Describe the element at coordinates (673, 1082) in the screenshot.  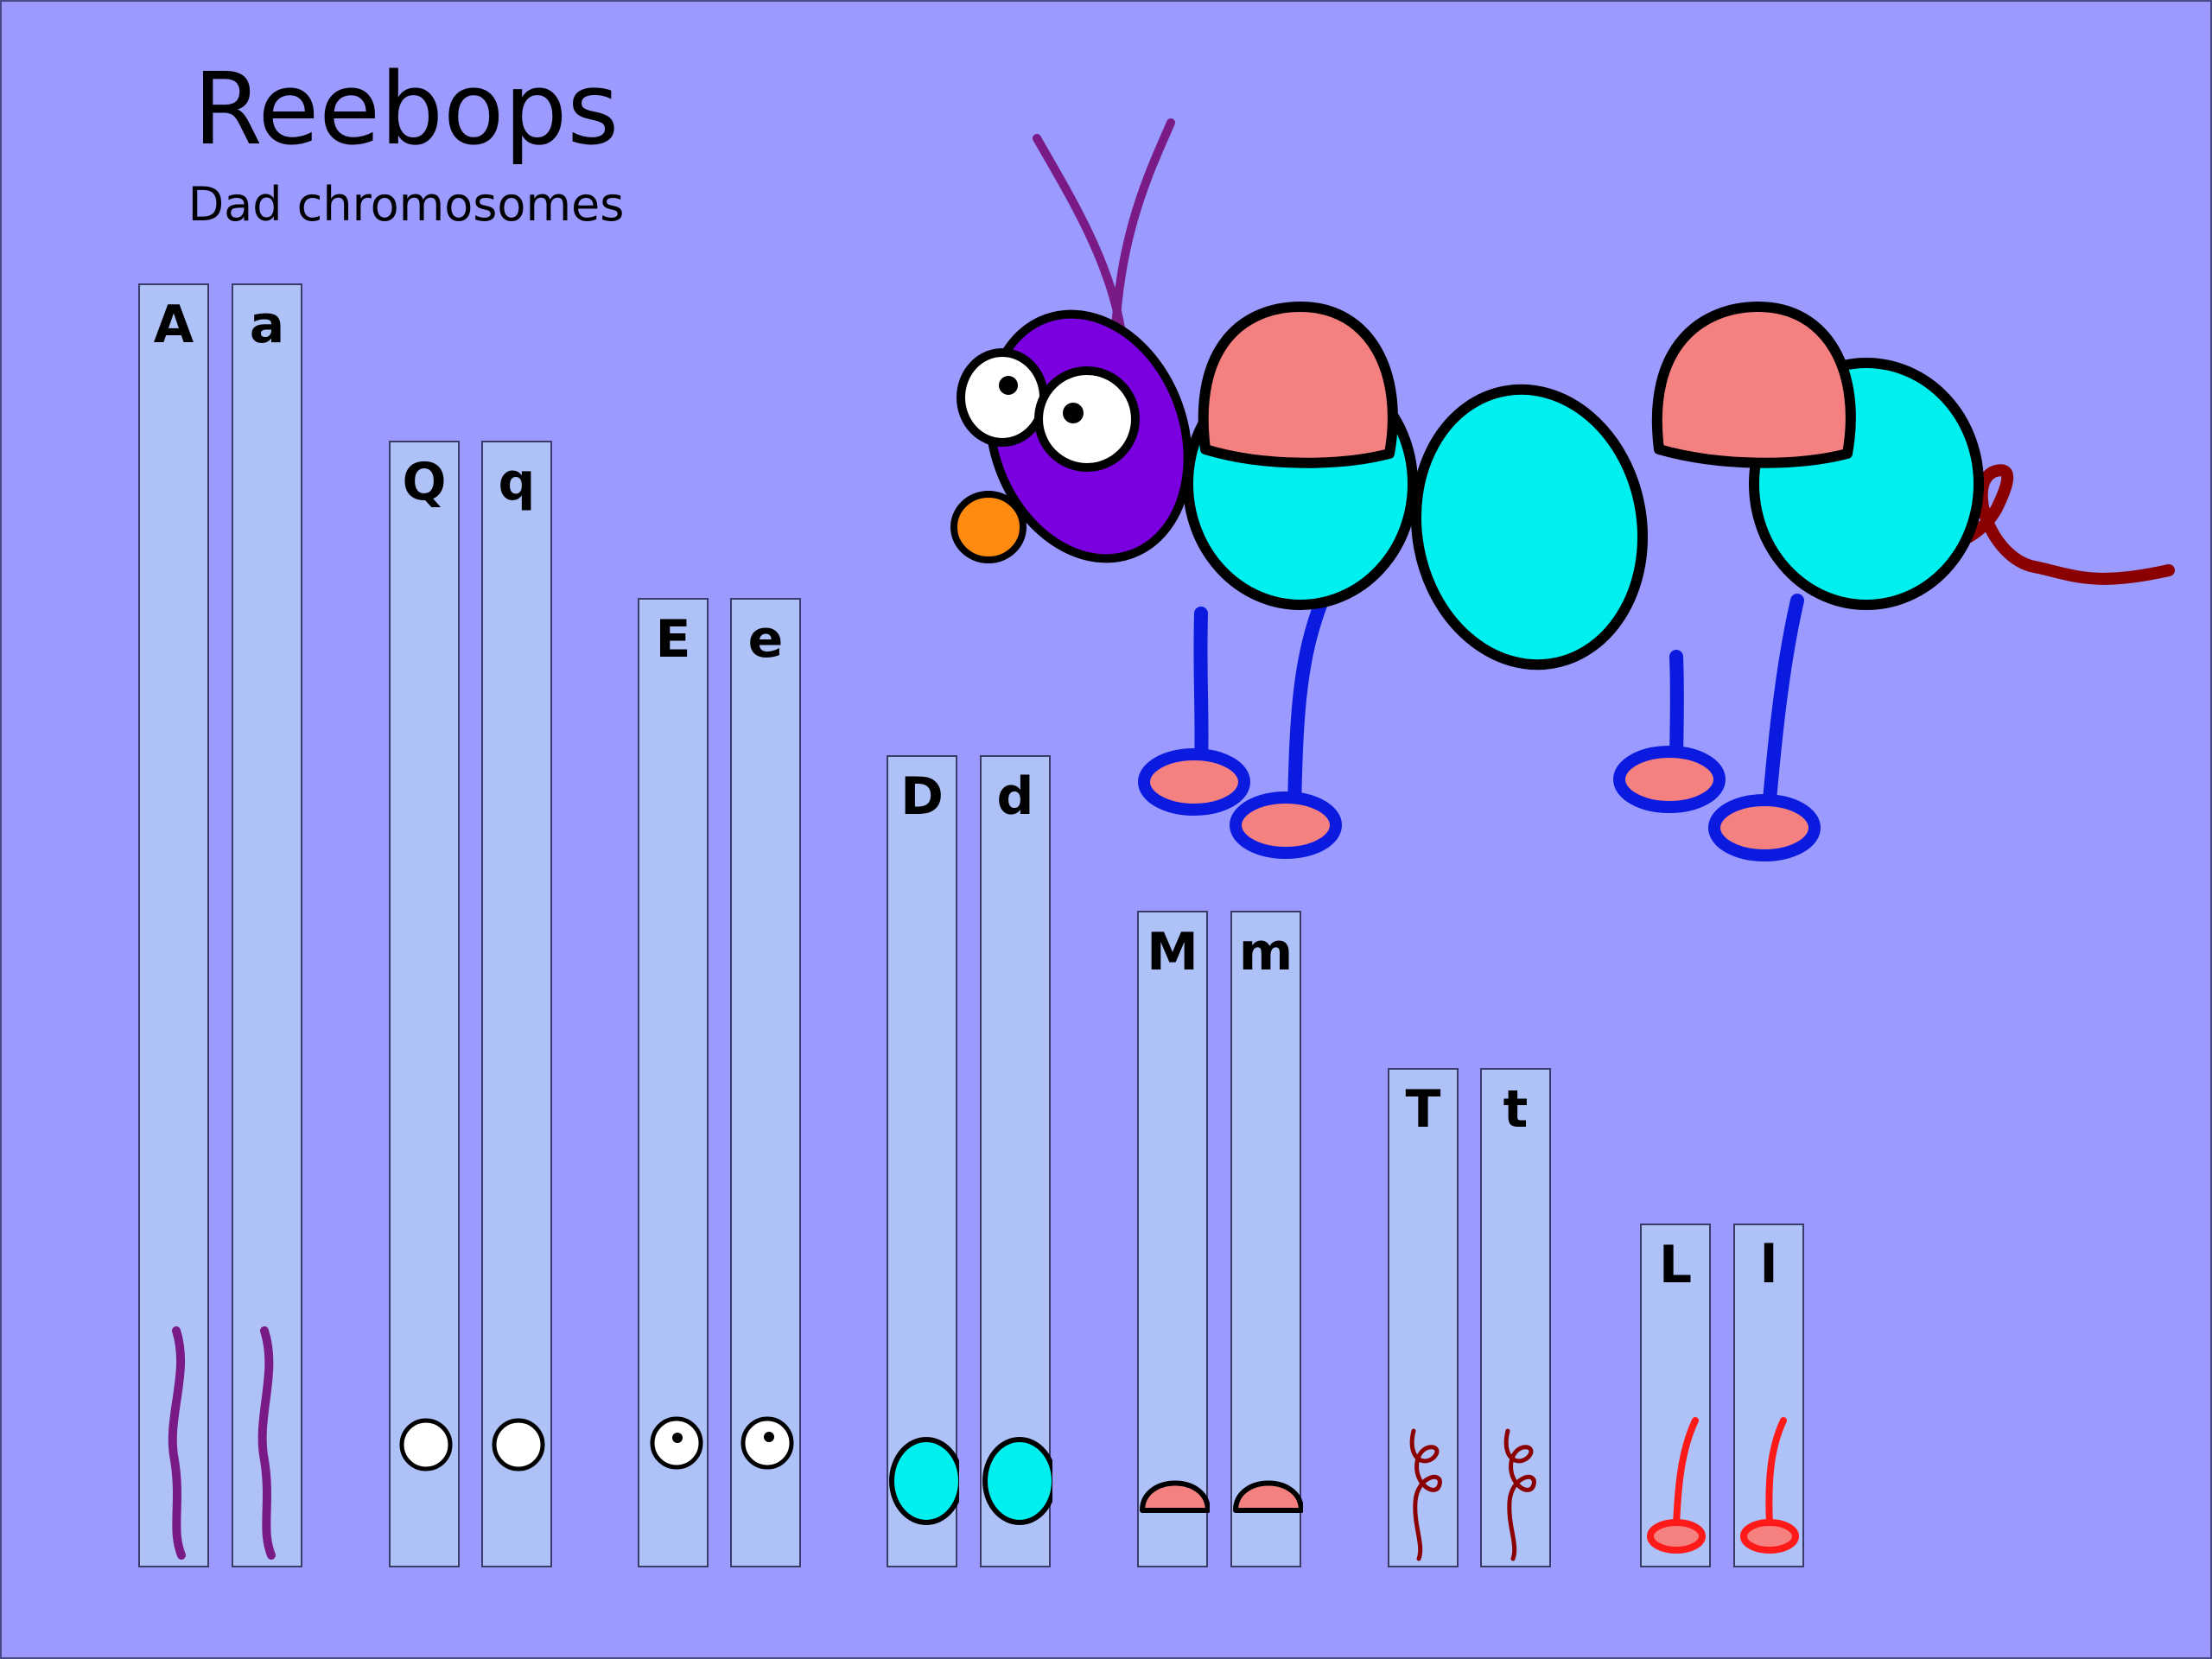
I see `chromosome-E: E` at that location.